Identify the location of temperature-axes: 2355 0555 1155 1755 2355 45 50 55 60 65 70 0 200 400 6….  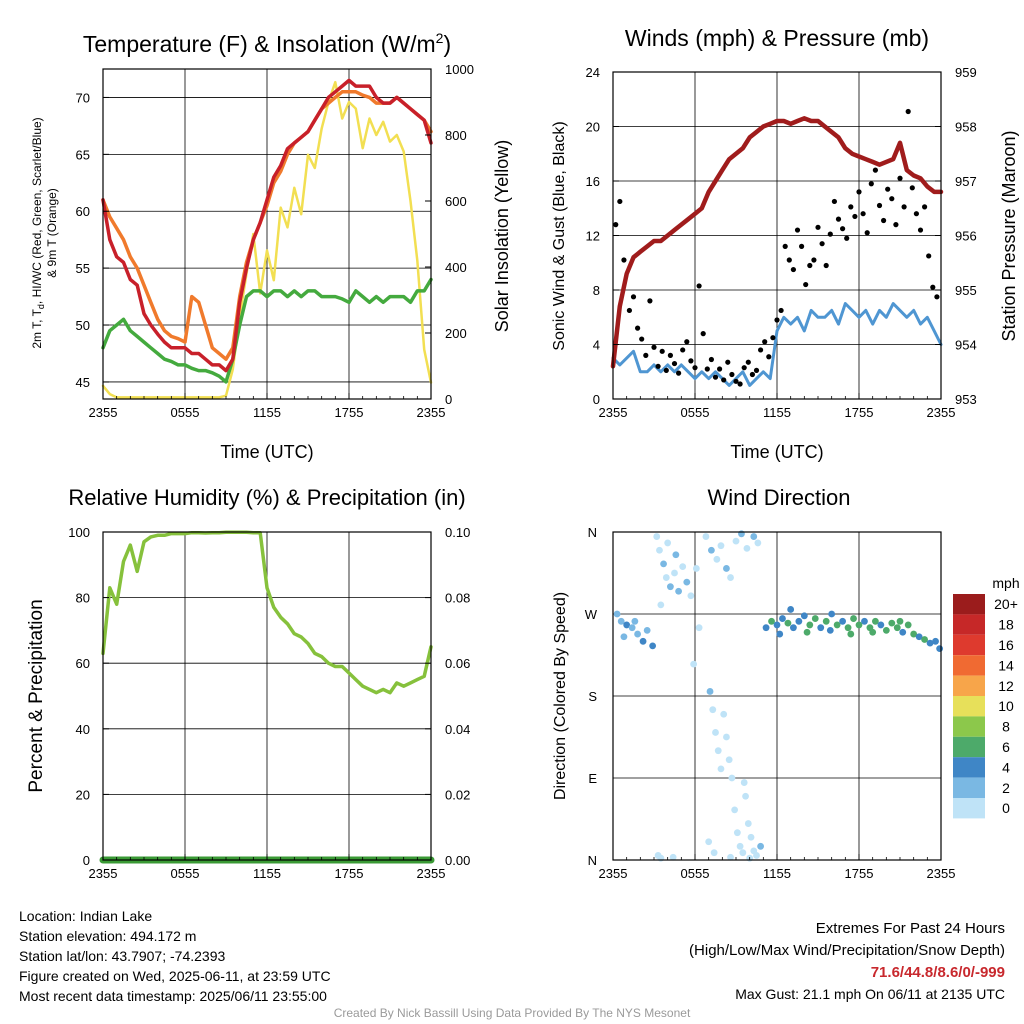
(275, 241).